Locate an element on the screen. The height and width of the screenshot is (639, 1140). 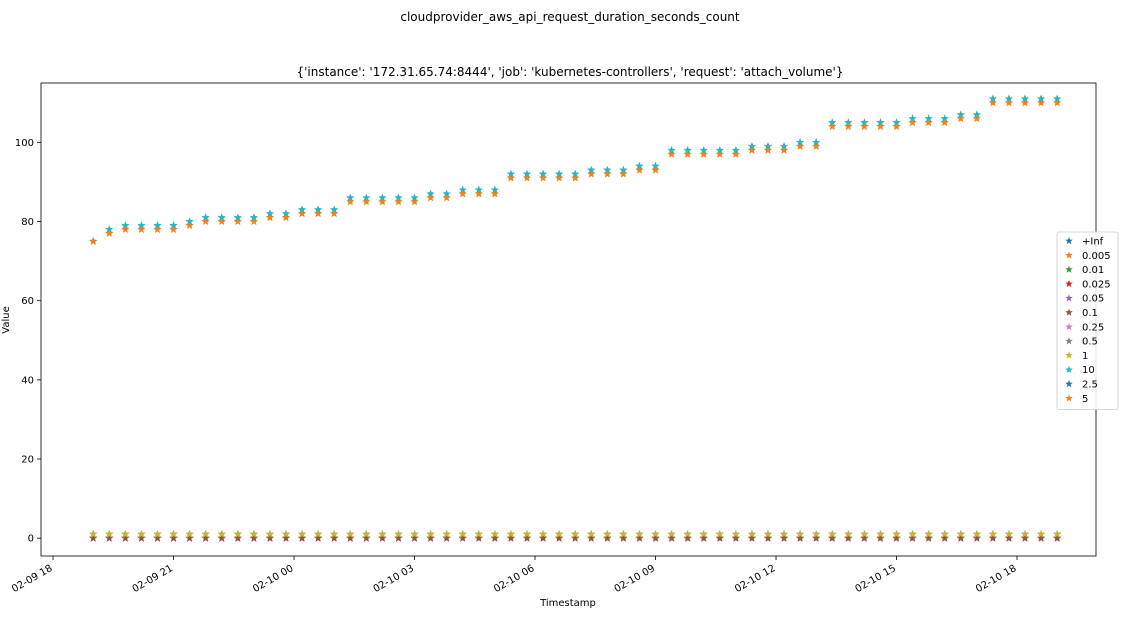
legend-label: 0.01 is located at coordinates (1093, 270).